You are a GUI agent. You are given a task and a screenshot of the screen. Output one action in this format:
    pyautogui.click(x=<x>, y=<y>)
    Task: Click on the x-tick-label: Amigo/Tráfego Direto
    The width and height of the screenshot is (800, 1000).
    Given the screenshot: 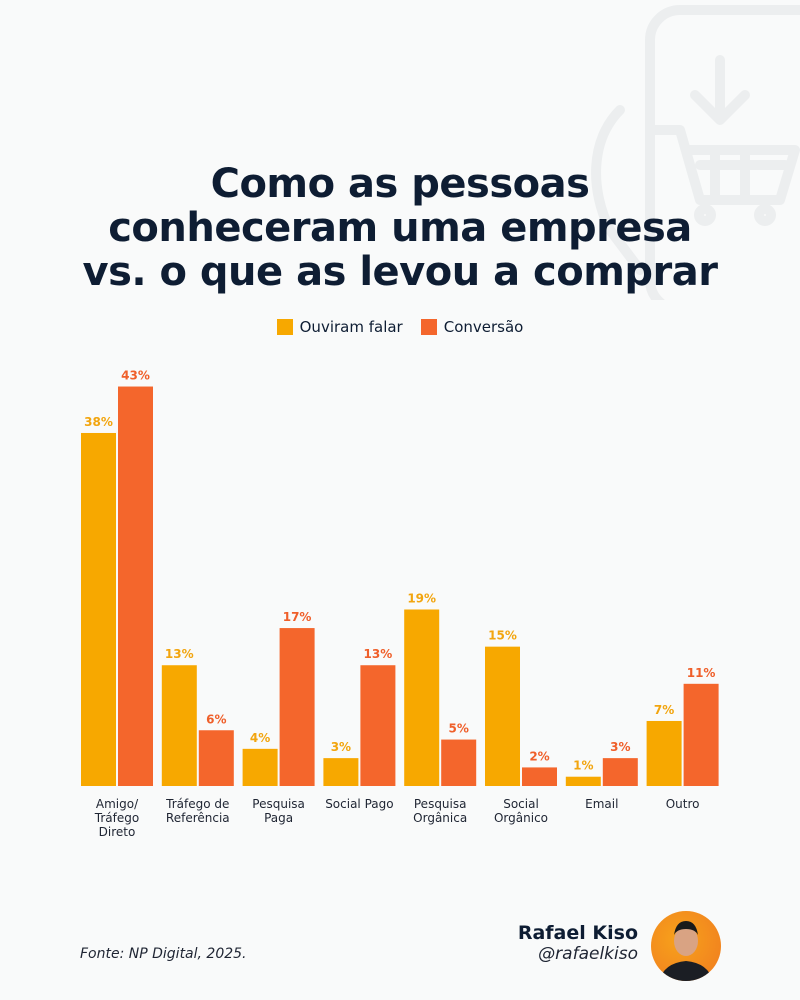 What is the action you would take?
    pyautogui.click(x=117, y=818)
    